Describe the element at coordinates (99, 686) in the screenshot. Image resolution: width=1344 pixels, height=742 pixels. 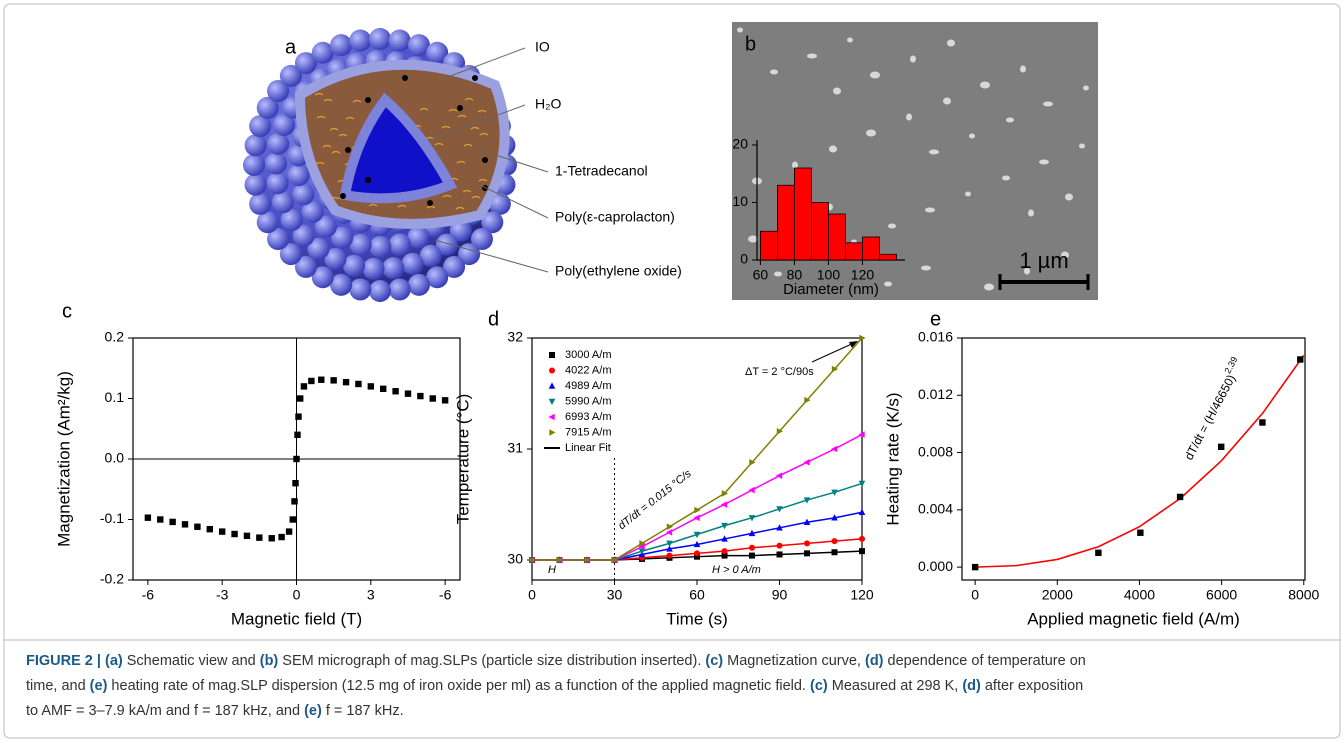
I see `caption-bold: (e)` at that location.